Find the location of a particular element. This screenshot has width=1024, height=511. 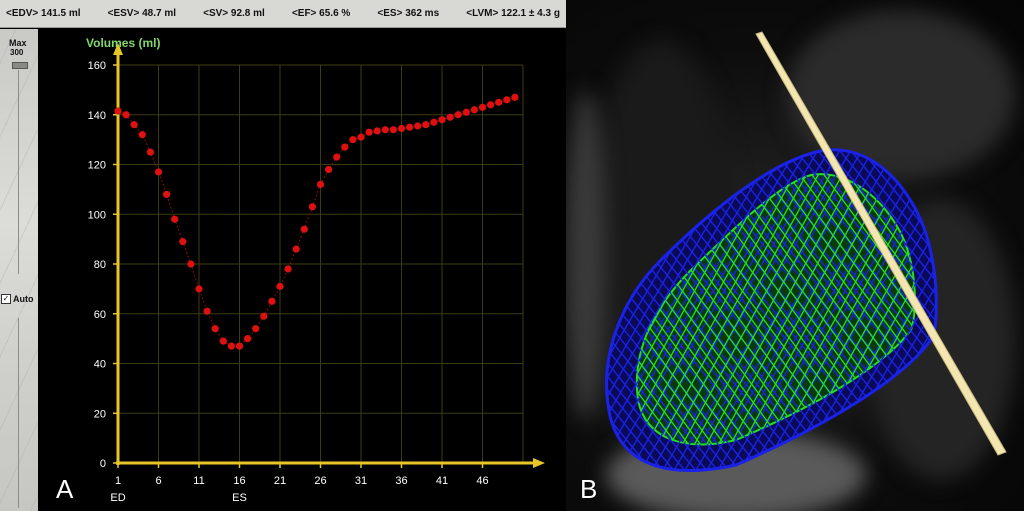

max-slider-thumb is located at coordinates (20, 65).